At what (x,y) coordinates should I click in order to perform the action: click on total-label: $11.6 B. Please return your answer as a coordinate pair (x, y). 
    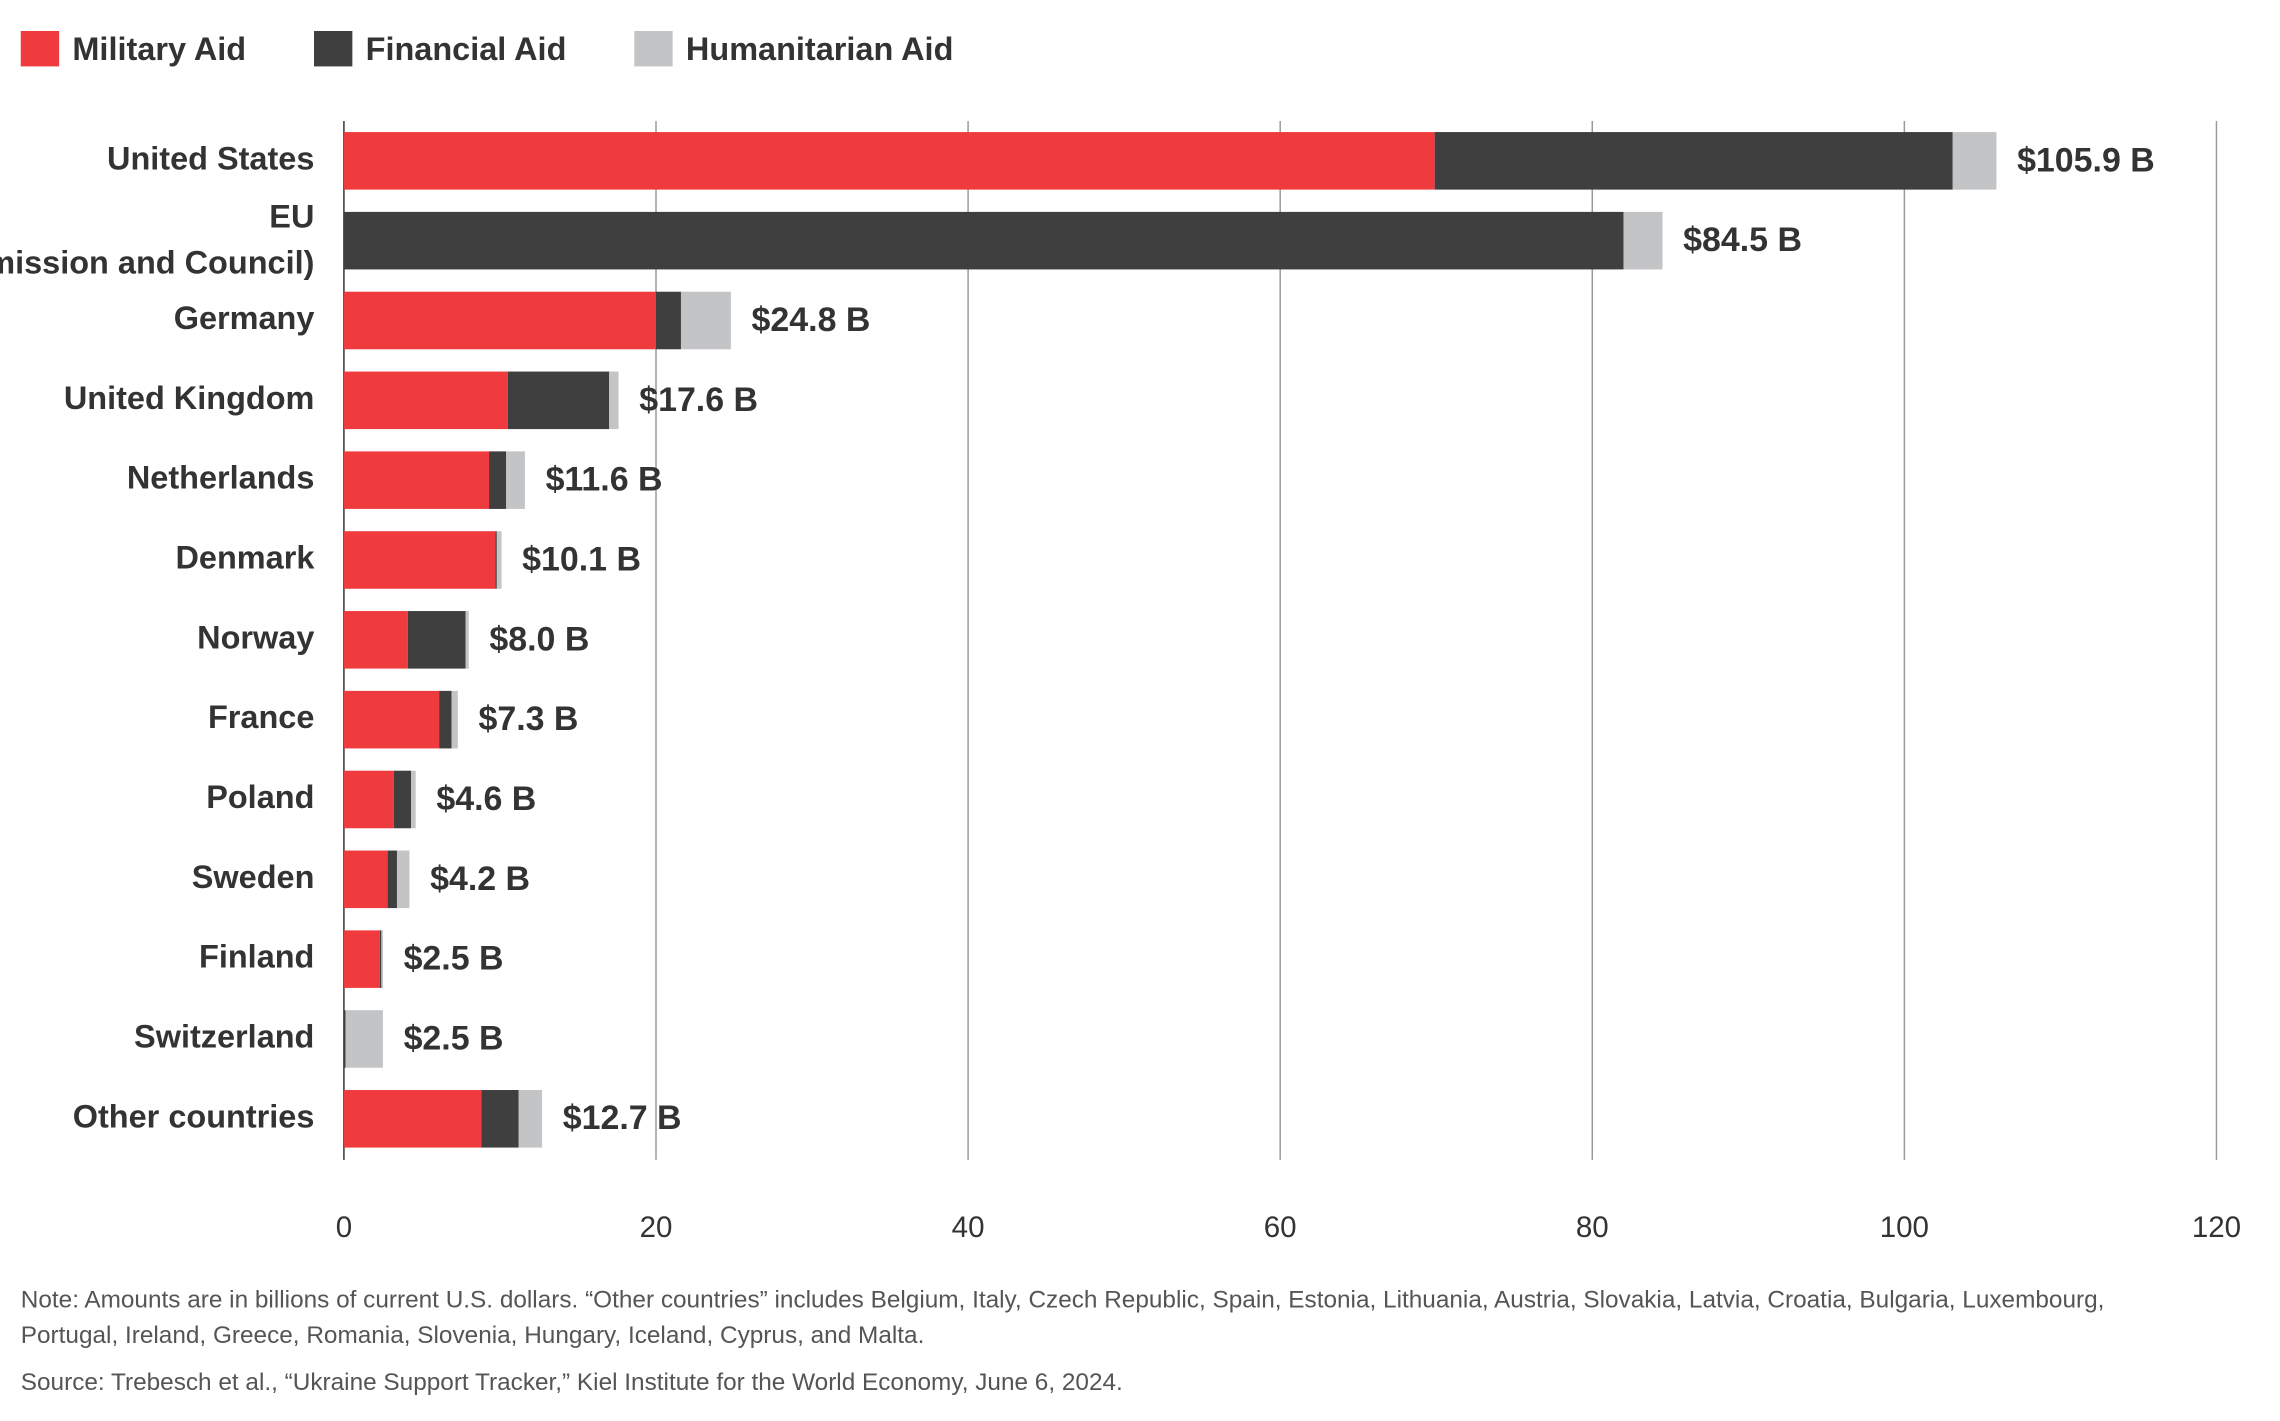
    Looking at the image, I should click on (604, 480).